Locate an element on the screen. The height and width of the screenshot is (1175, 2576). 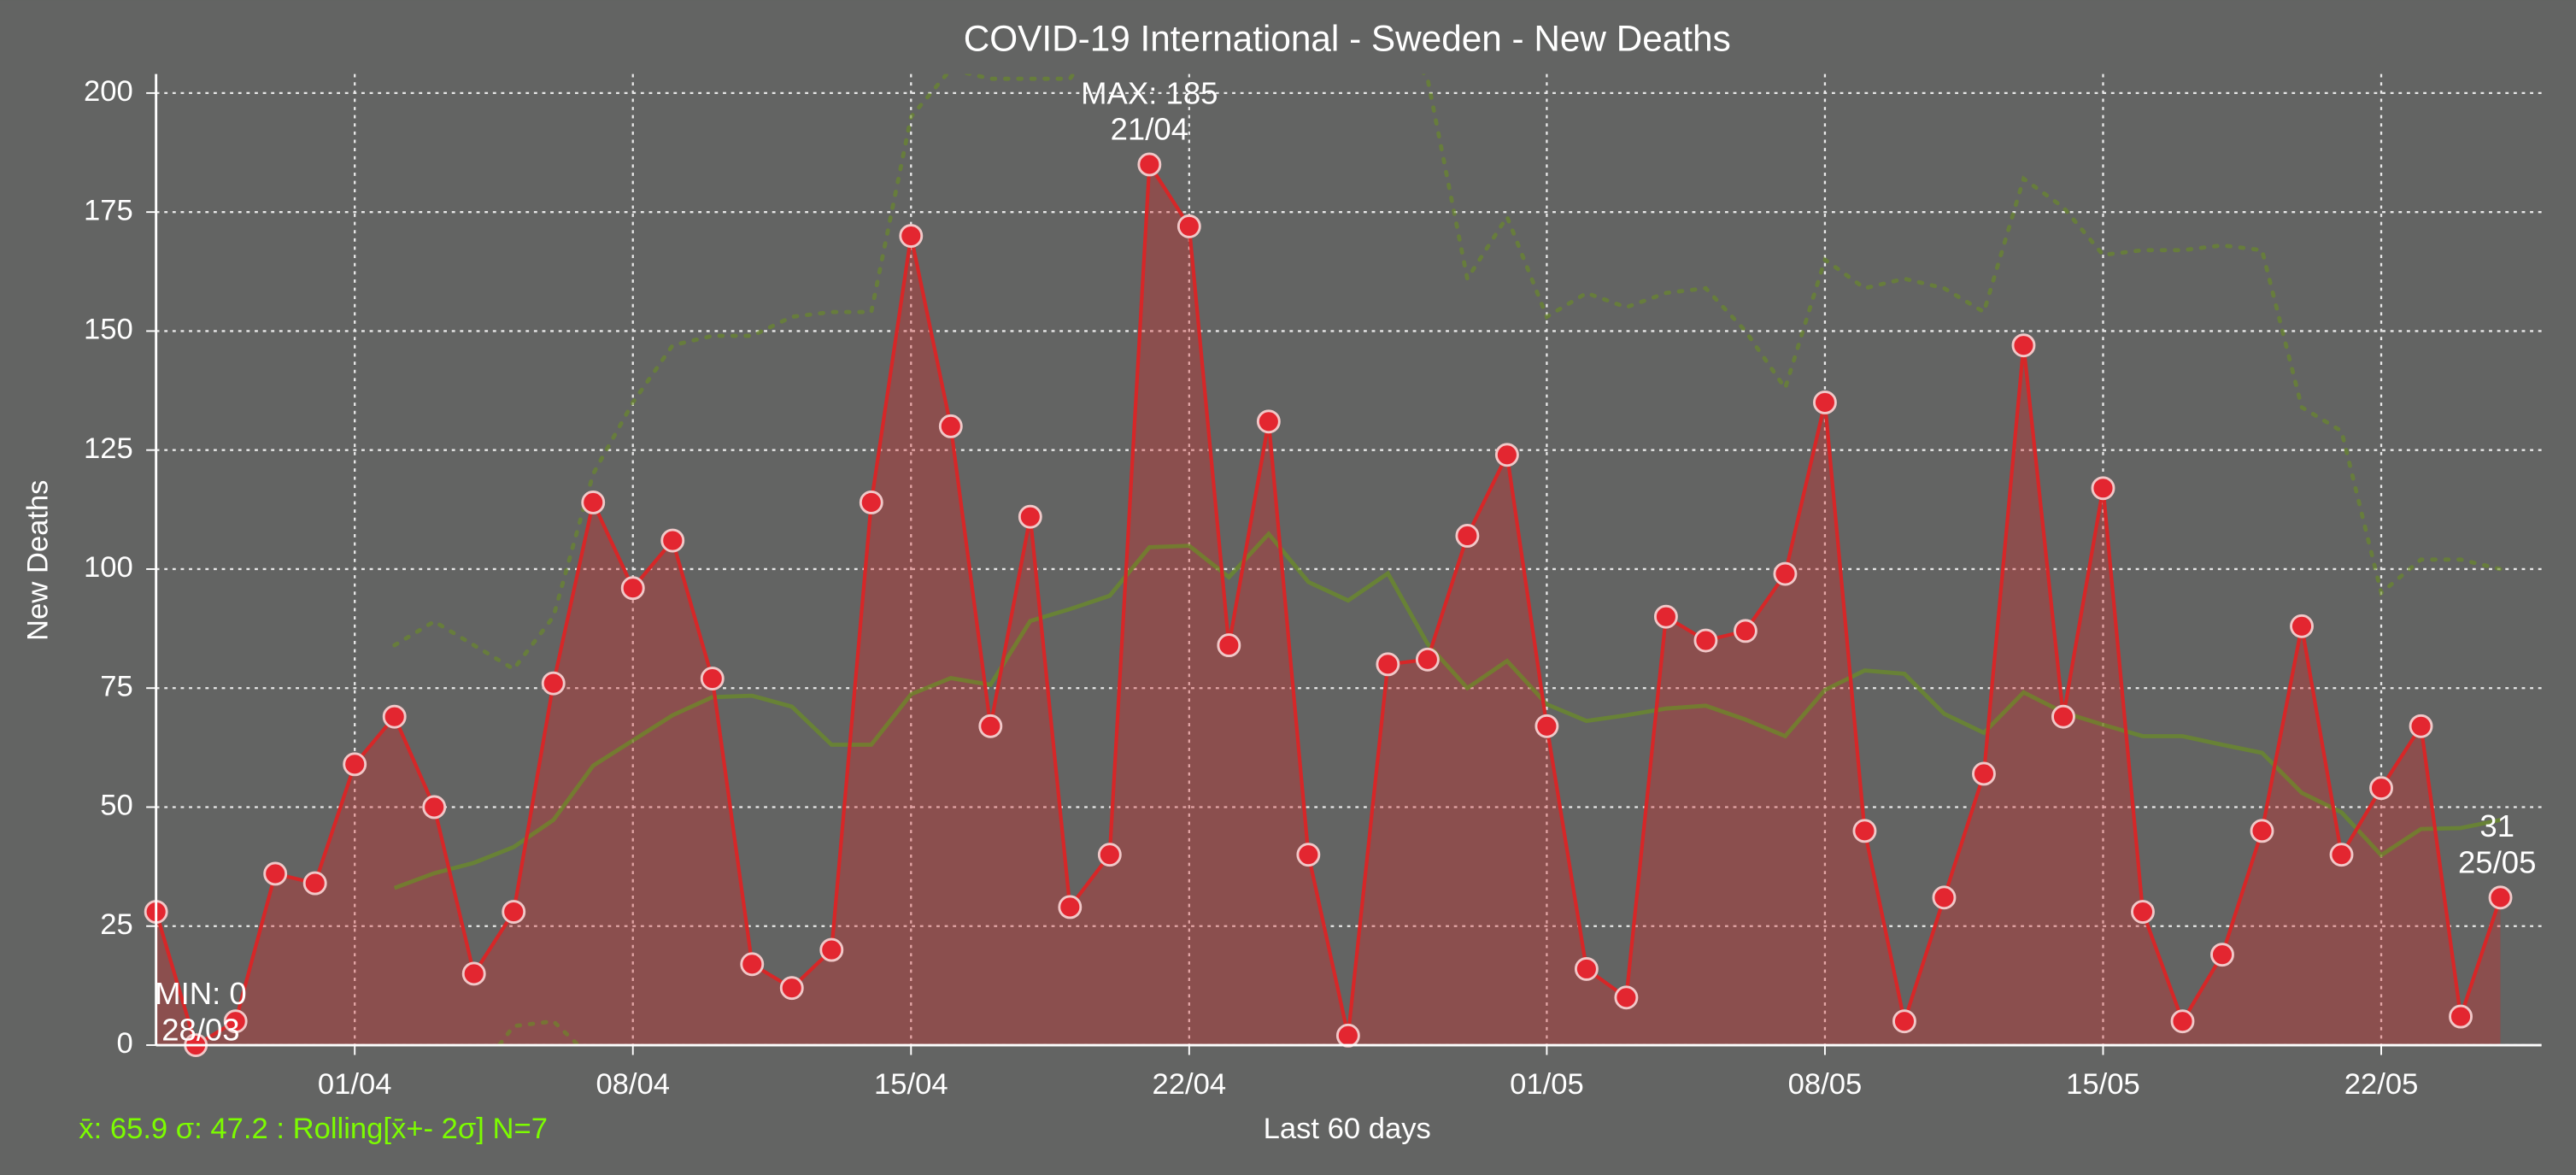
y-tick-label: 25 is located at coordinates (117, 924).